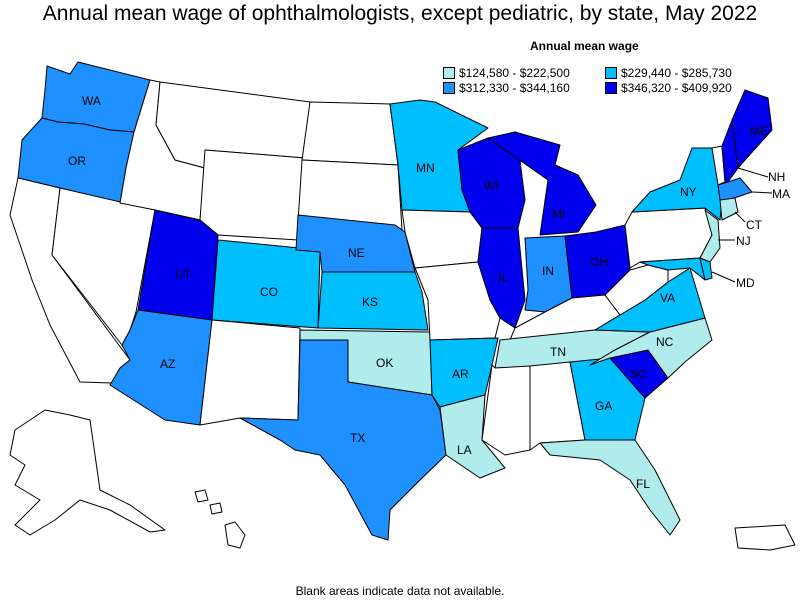  Describe the element at coordinates (759, 131) in the screenshot. I see `label-ME: ME` at that location.